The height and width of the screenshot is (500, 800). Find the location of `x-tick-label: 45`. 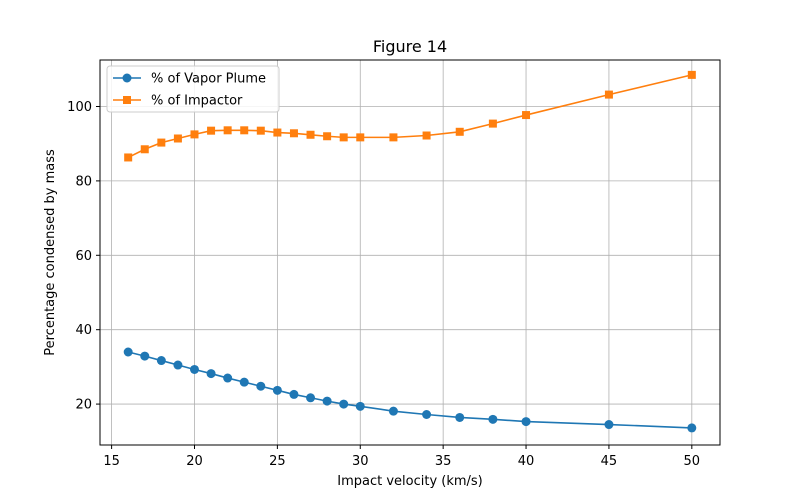

x-tick-label: 45 is located at coordinates (609, 461).